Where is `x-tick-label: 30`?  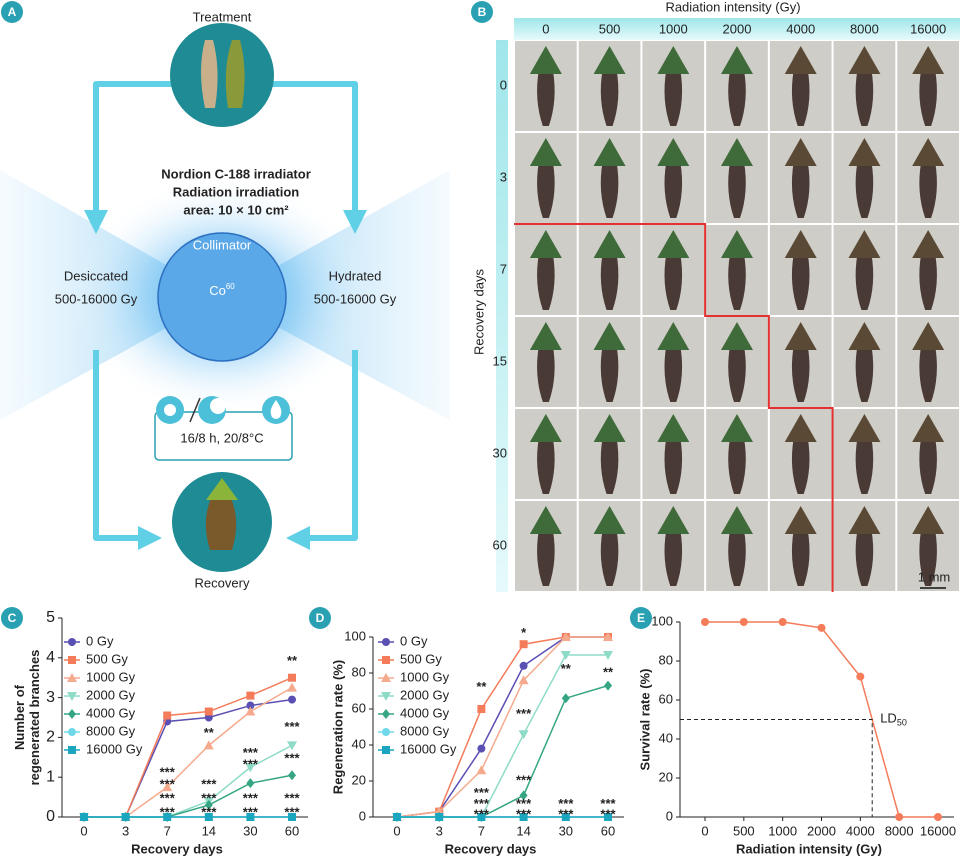
x-tick-label: 30 is located at coordinates (566, 830).